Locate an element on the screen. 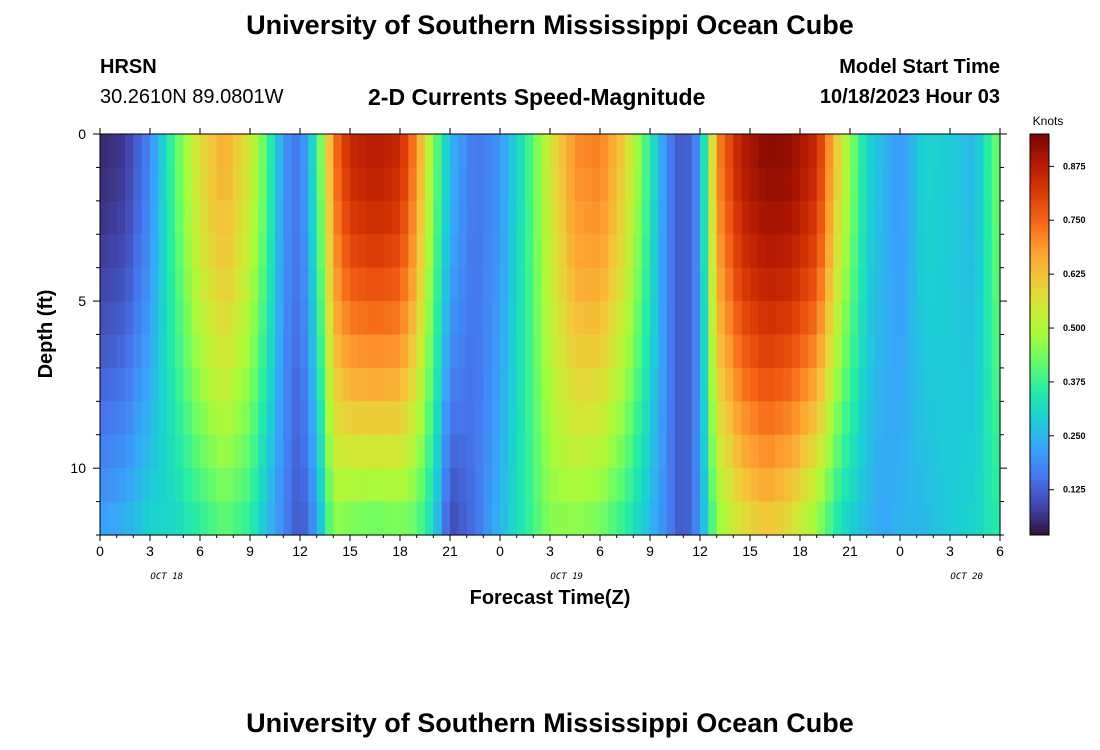  x-tick-label: 21 is located at coordinates (450, 551).